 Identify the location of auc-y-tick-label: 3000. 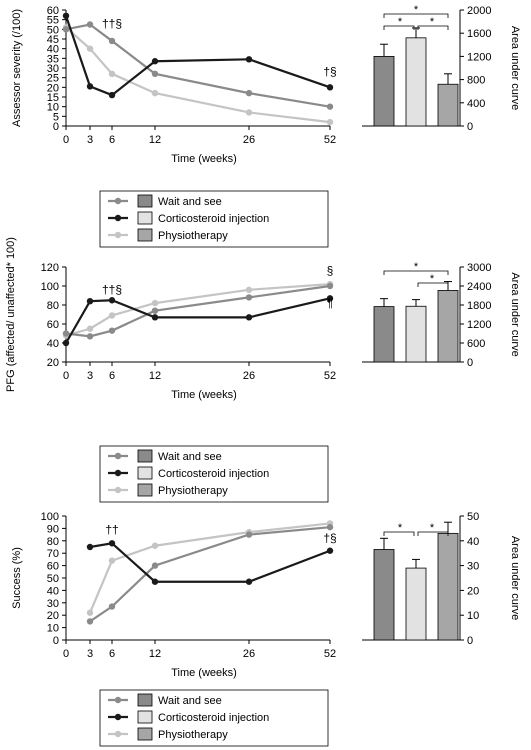
(479, 268).